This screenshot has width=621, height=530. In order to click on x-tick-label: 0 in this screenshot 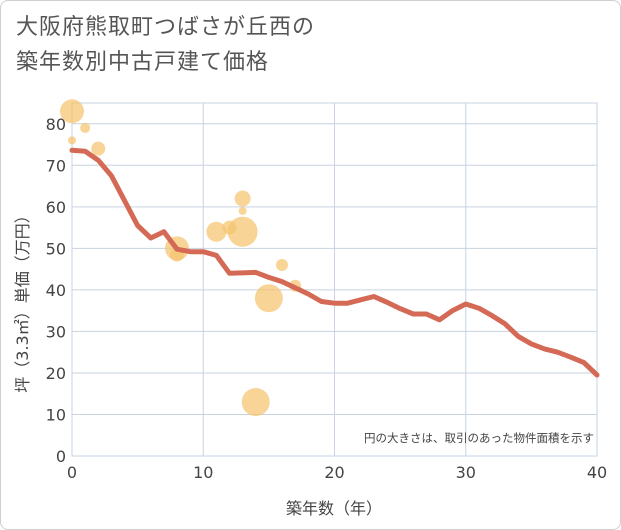, I will do `click(72, 472)`.